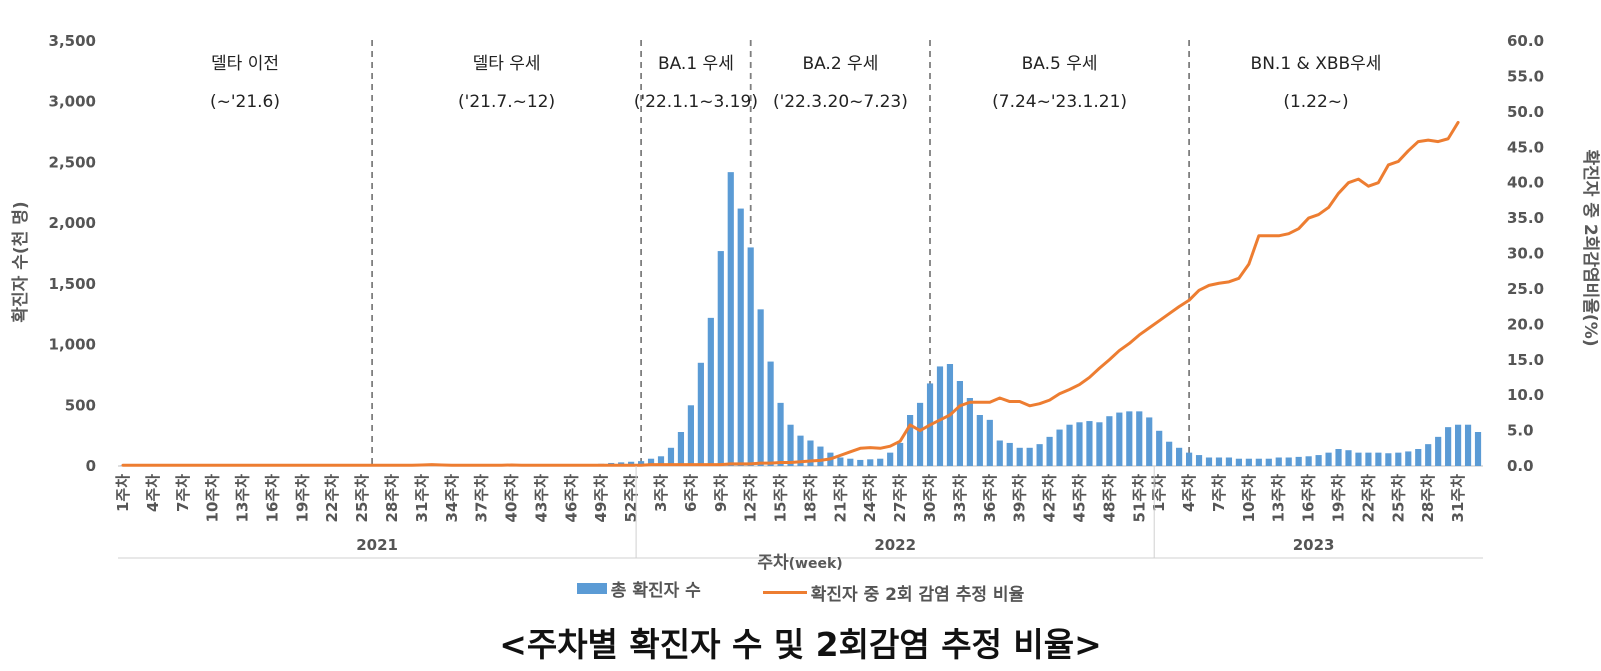  Describe the element at coordinates (422, 498) in the screenshot. I see `x-tick-label: 31주차` at that location.